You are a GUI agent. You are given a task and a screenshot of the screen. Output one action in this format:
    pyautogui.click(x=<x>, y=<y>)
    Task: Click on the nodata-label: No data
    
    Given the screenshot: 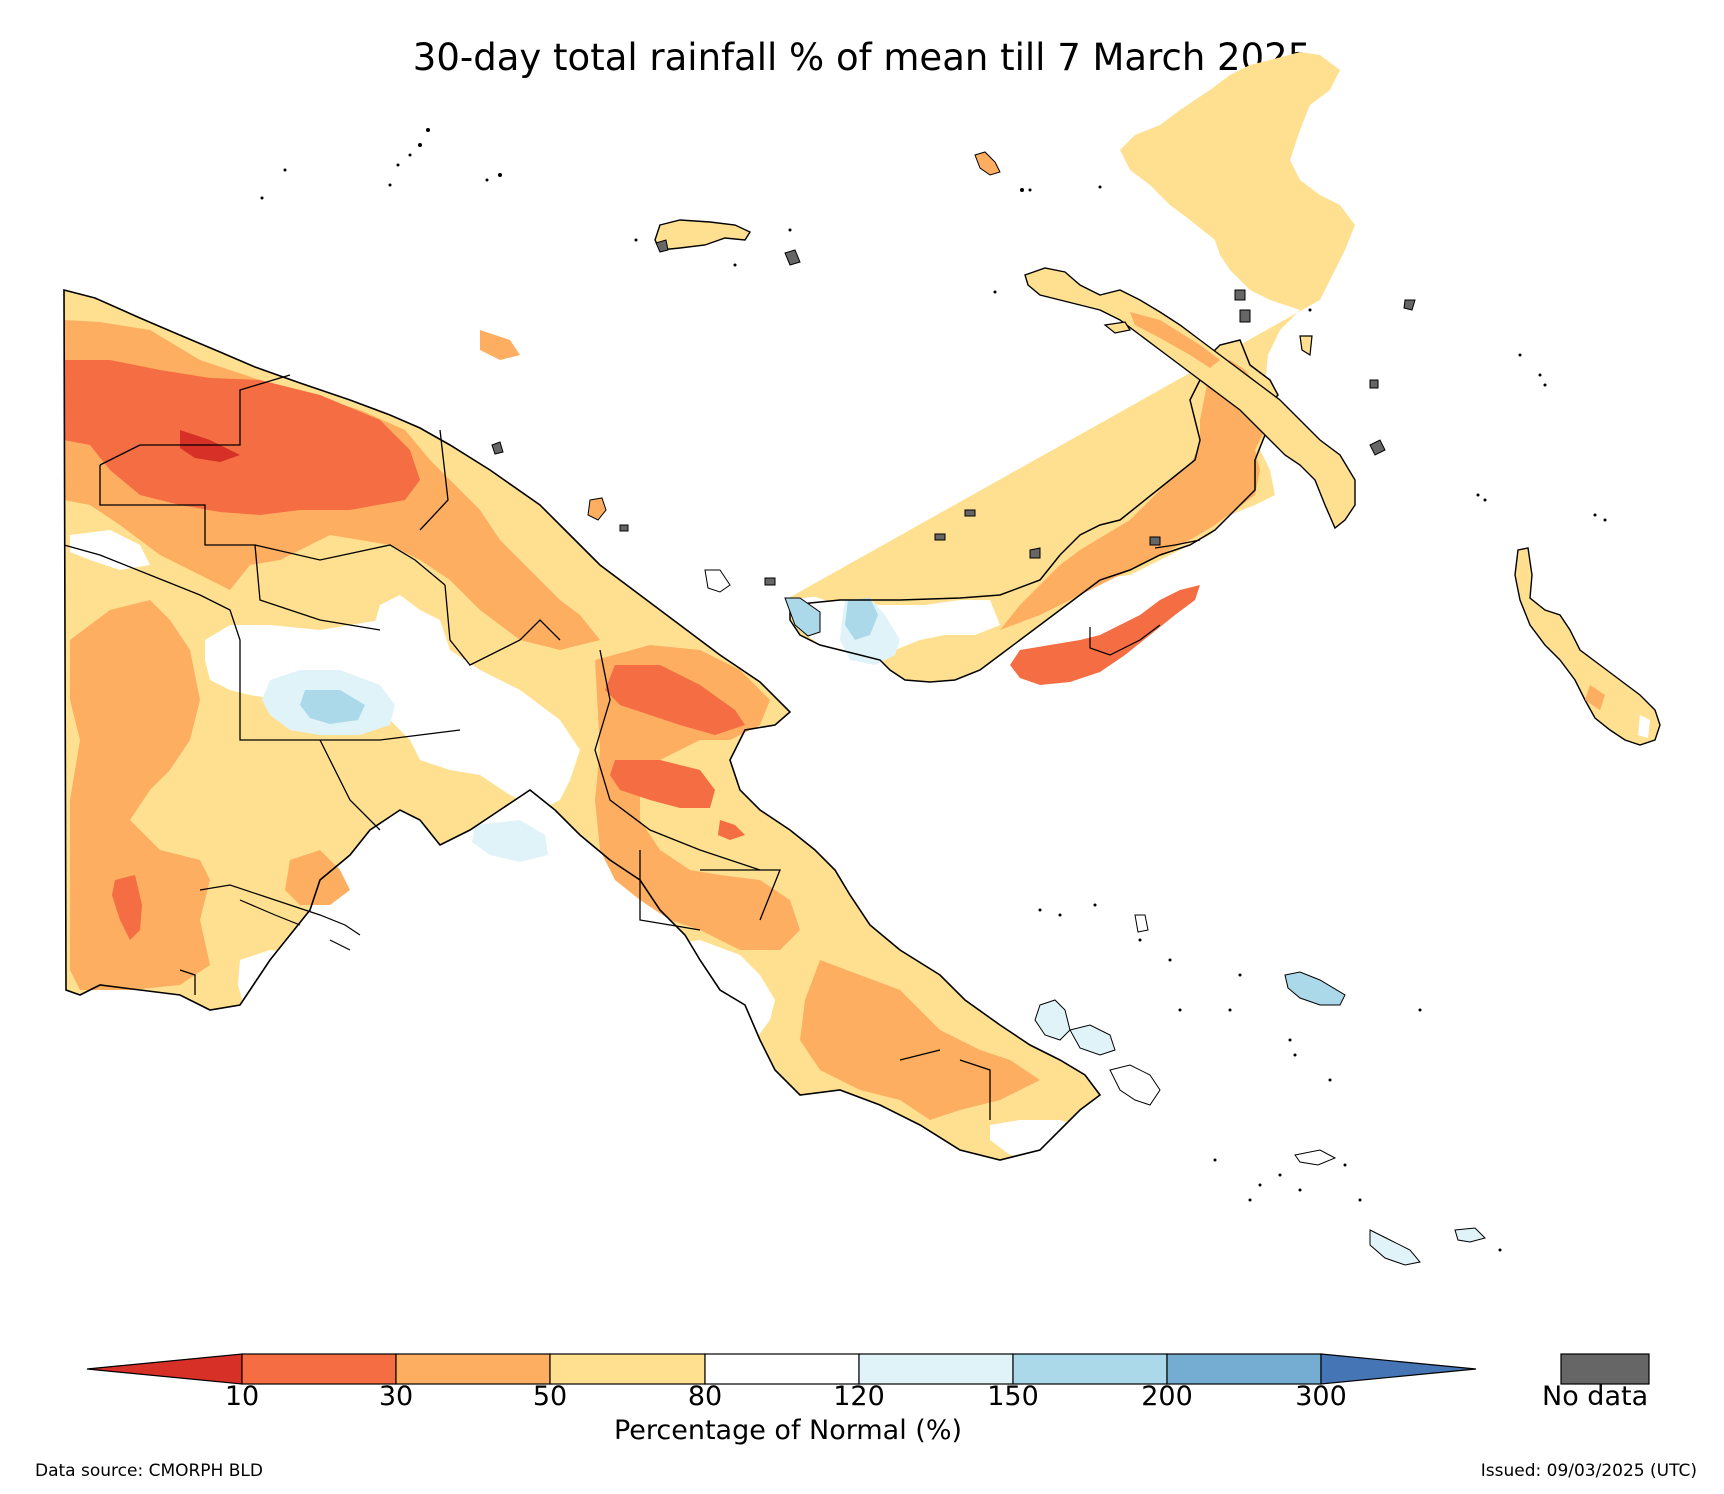 What is the action you would take?
    pyautogui.click(x=1595, y=1396)
    